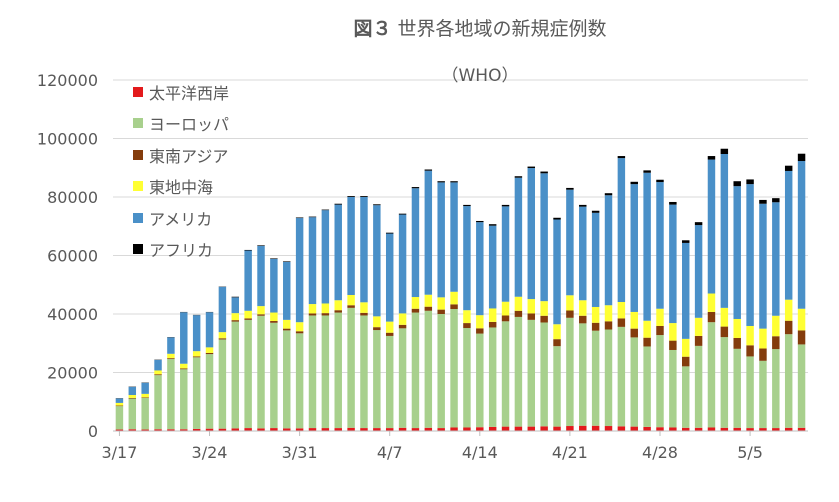 The width and height of the screenshot is (839, 502). What do you see at coordinates (181, 251) in the screenshot?
I see `legend-label: アフリカ` at bounding box center [181, 251].